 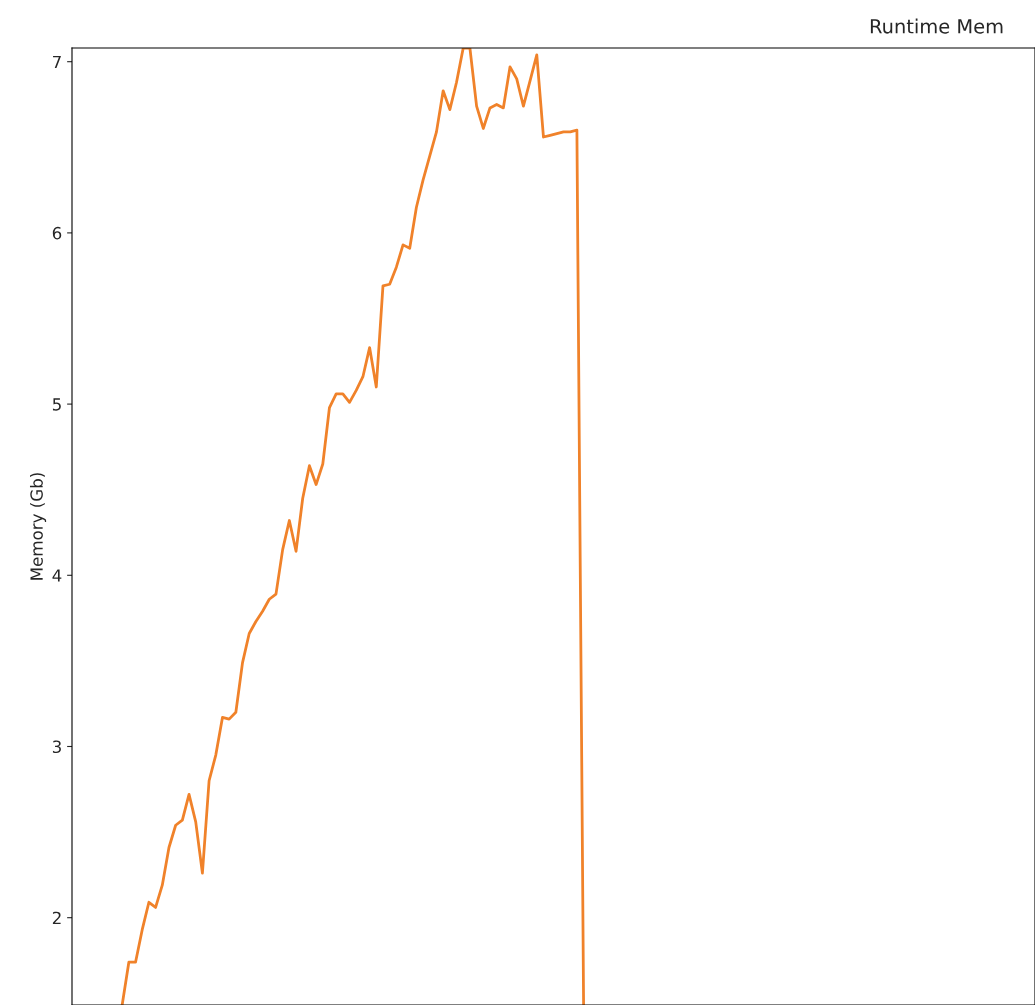 What do you see at coordinates (57, 233) in the screenshot?
I see `y-tick-label: 6` at bounding box center [57, 233].